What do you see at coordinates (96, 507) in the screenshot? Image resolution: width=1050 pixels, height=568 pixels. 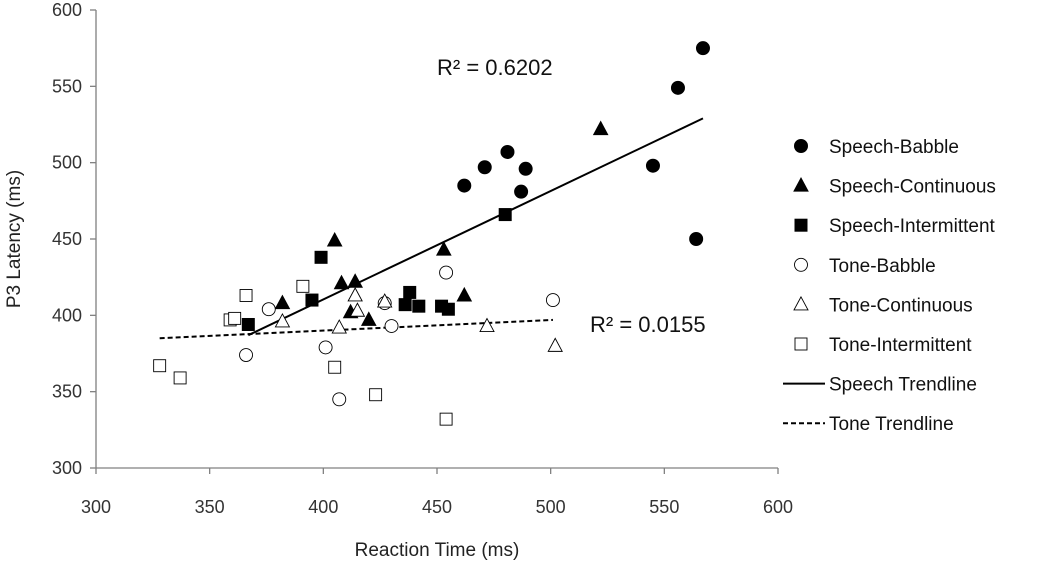 I see `x-tick-label: 300` at bounding box center [96, 507].